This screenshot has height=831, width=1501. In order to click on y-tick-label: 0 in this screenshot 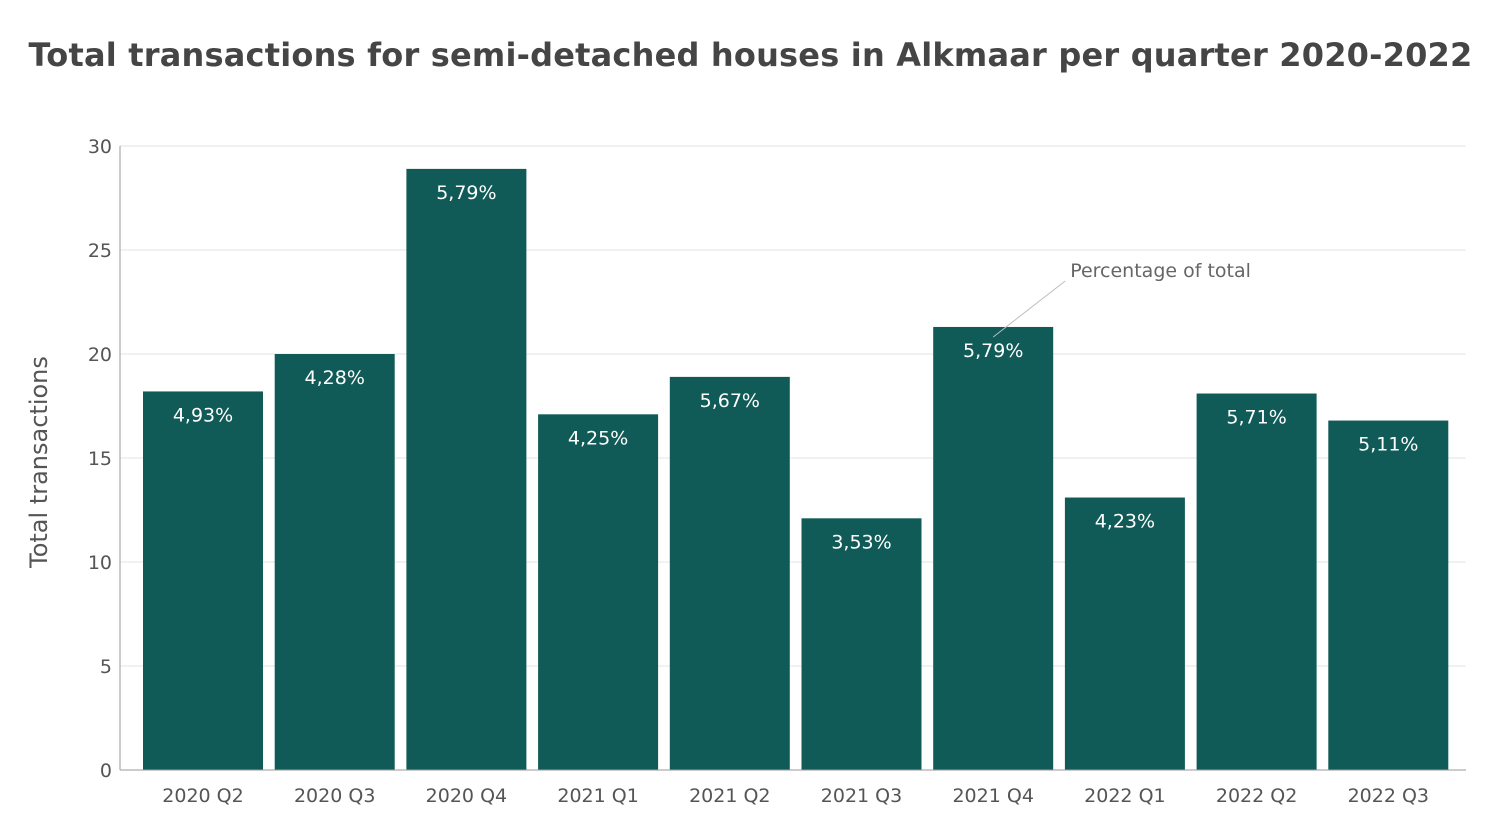, I will do `click(106, 771)`.